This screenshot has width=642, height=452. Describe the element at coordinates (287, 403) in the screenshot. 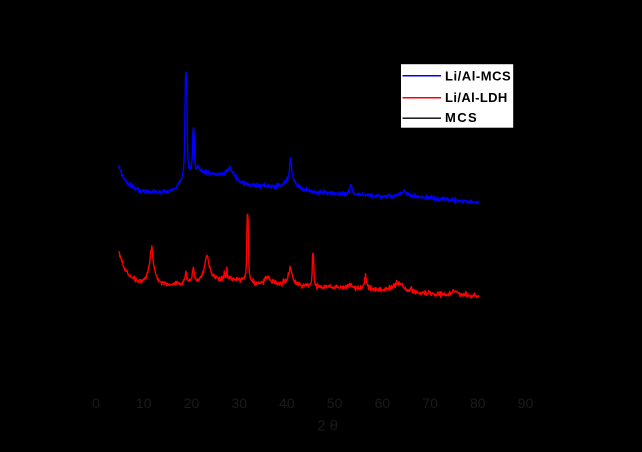

I see `svg-text: 40` at that location.